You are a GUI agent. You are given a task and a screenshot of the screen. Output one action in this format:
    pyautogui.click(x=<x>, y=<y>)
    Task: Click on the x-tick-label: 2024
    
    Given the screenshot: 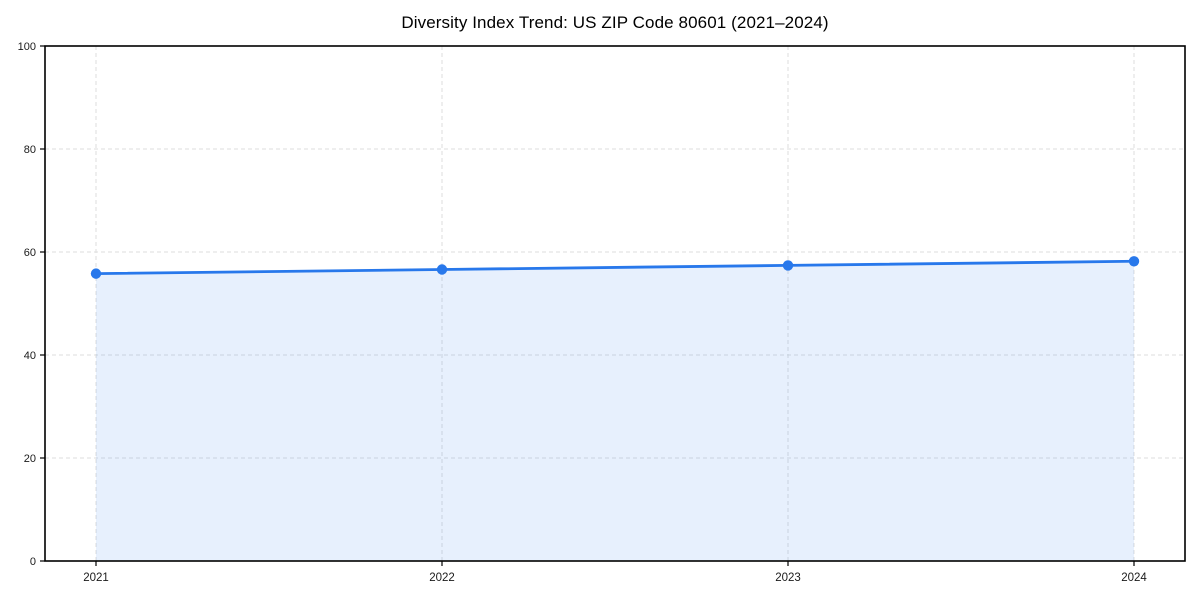 What is the action you would take?
    pyautogui.click(x=1134, y=578)
    